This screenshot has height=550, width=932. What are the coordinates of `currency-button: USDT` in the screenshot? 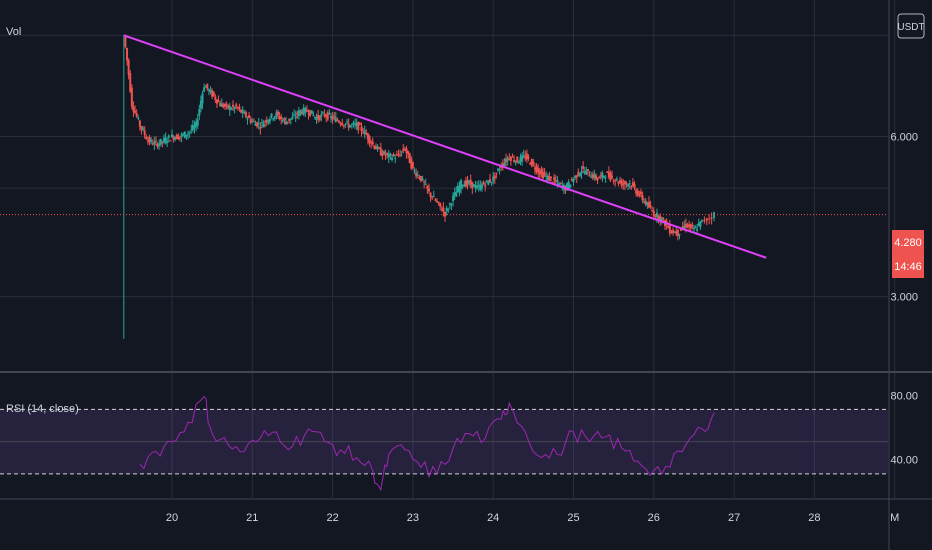 It's located at (911, 26).